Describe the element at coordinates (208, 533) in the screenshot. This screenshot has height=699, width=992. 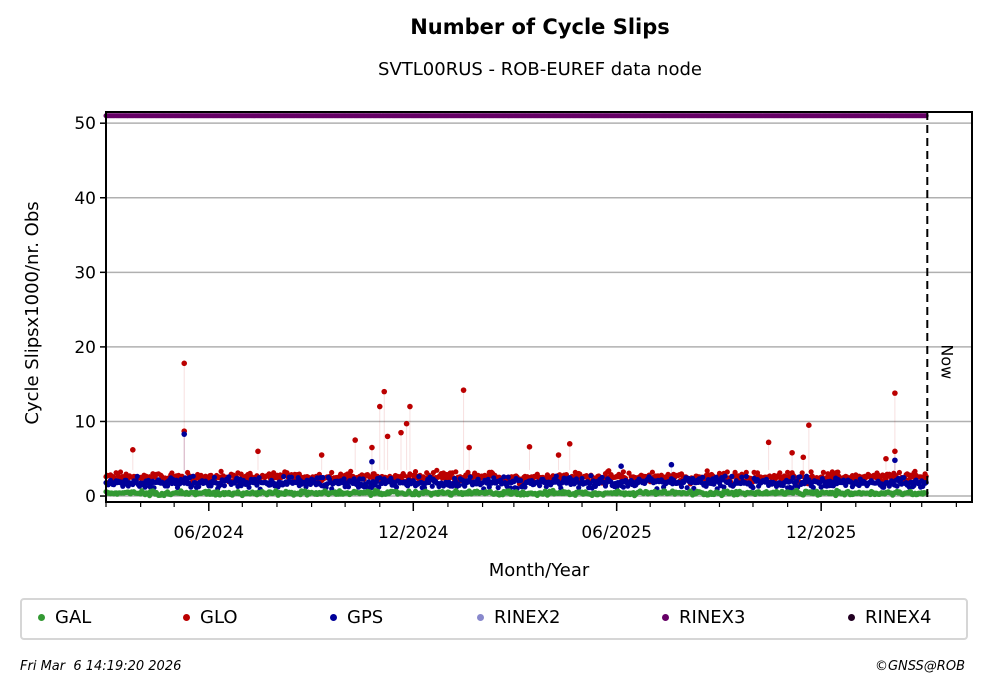
I see `x-tick-label: 06/2024` at that location.